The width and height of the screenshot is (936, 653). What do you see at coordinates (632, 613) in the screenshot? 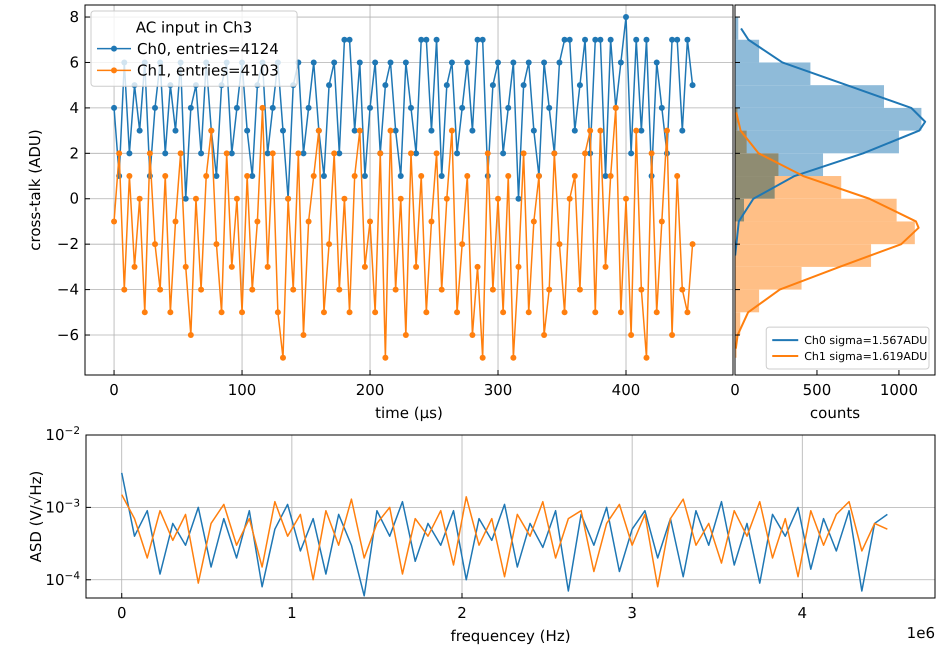
I see `x-tick-label: 3` at bounding box center [632, 613].